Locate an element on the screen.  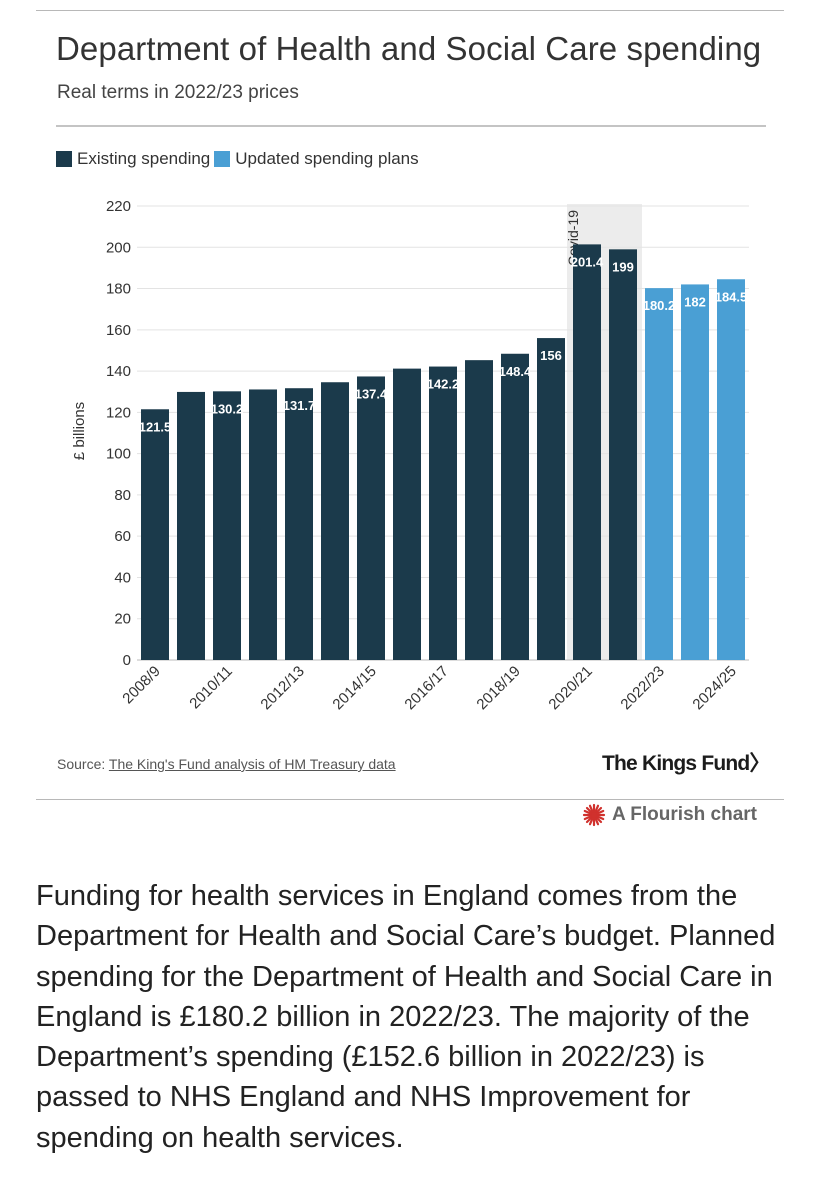
source-prefix: Source: is located at coordinates (83, 764).